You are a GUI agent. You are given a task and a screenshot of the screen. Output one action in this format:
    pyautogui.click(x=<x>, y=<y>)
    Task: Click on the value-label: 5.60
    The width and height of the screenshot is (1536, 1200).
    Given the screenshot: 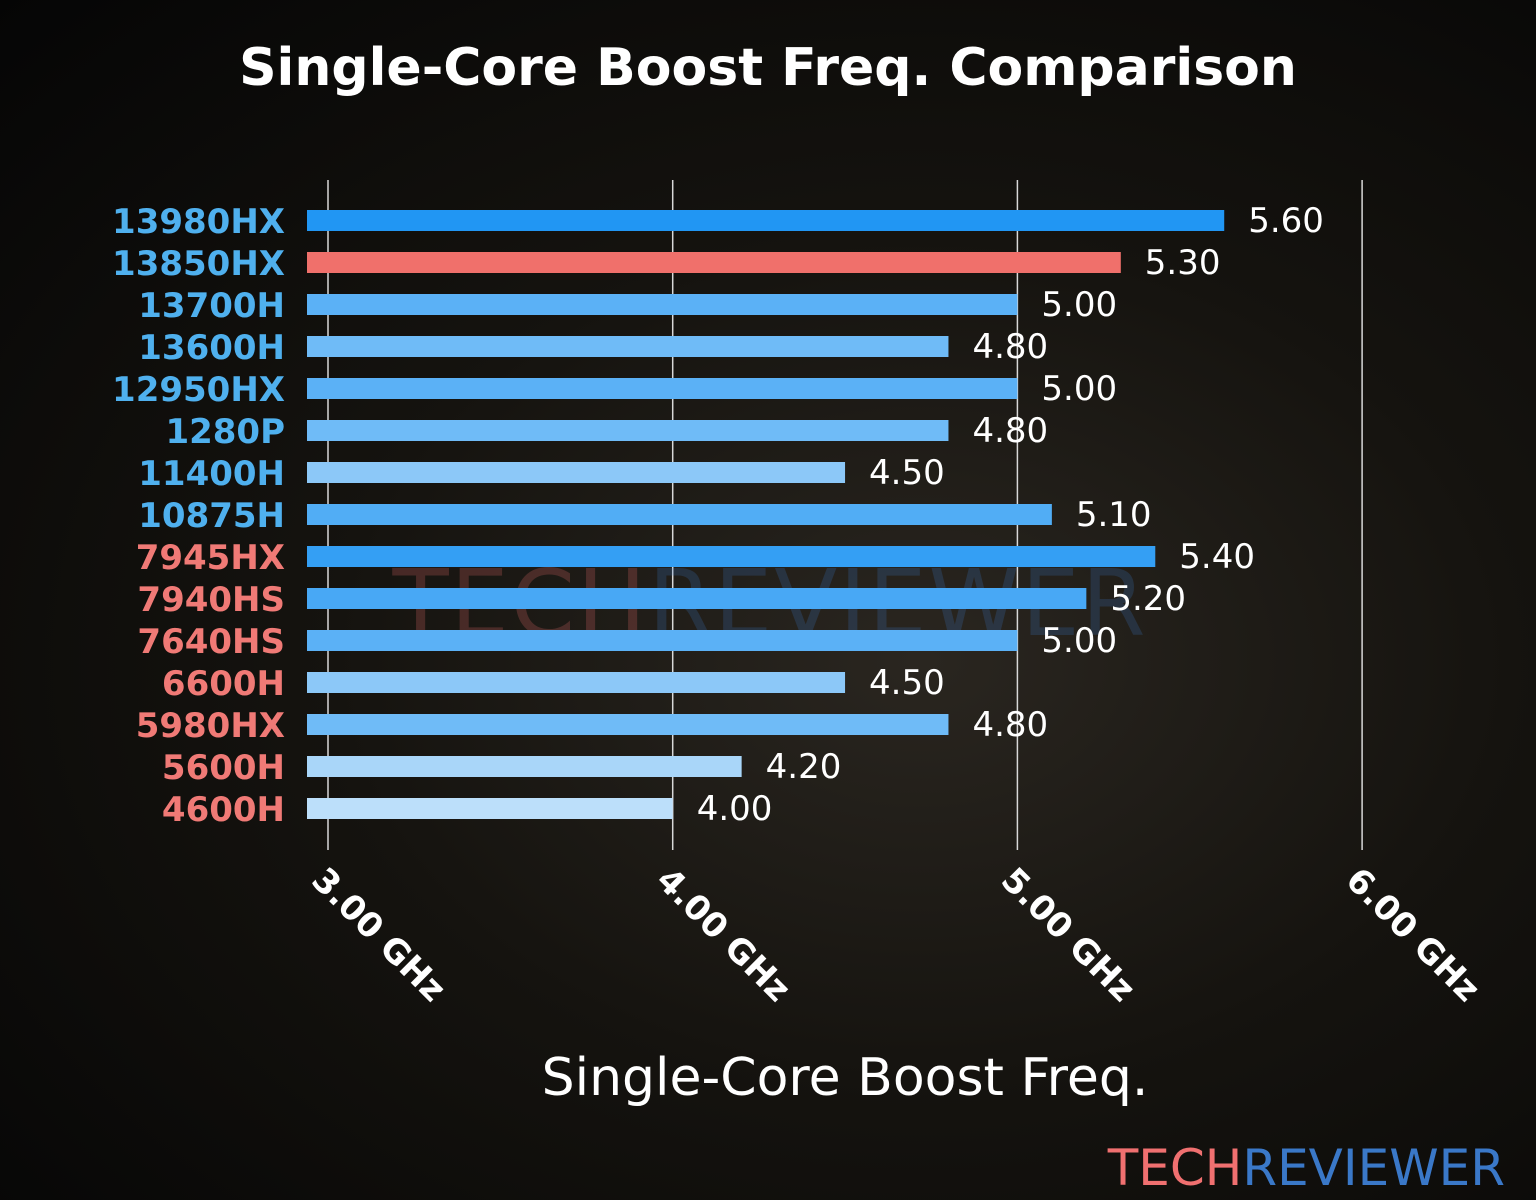 What is the action you would take?
    pyautogui.click(x=1286, y=221)
    